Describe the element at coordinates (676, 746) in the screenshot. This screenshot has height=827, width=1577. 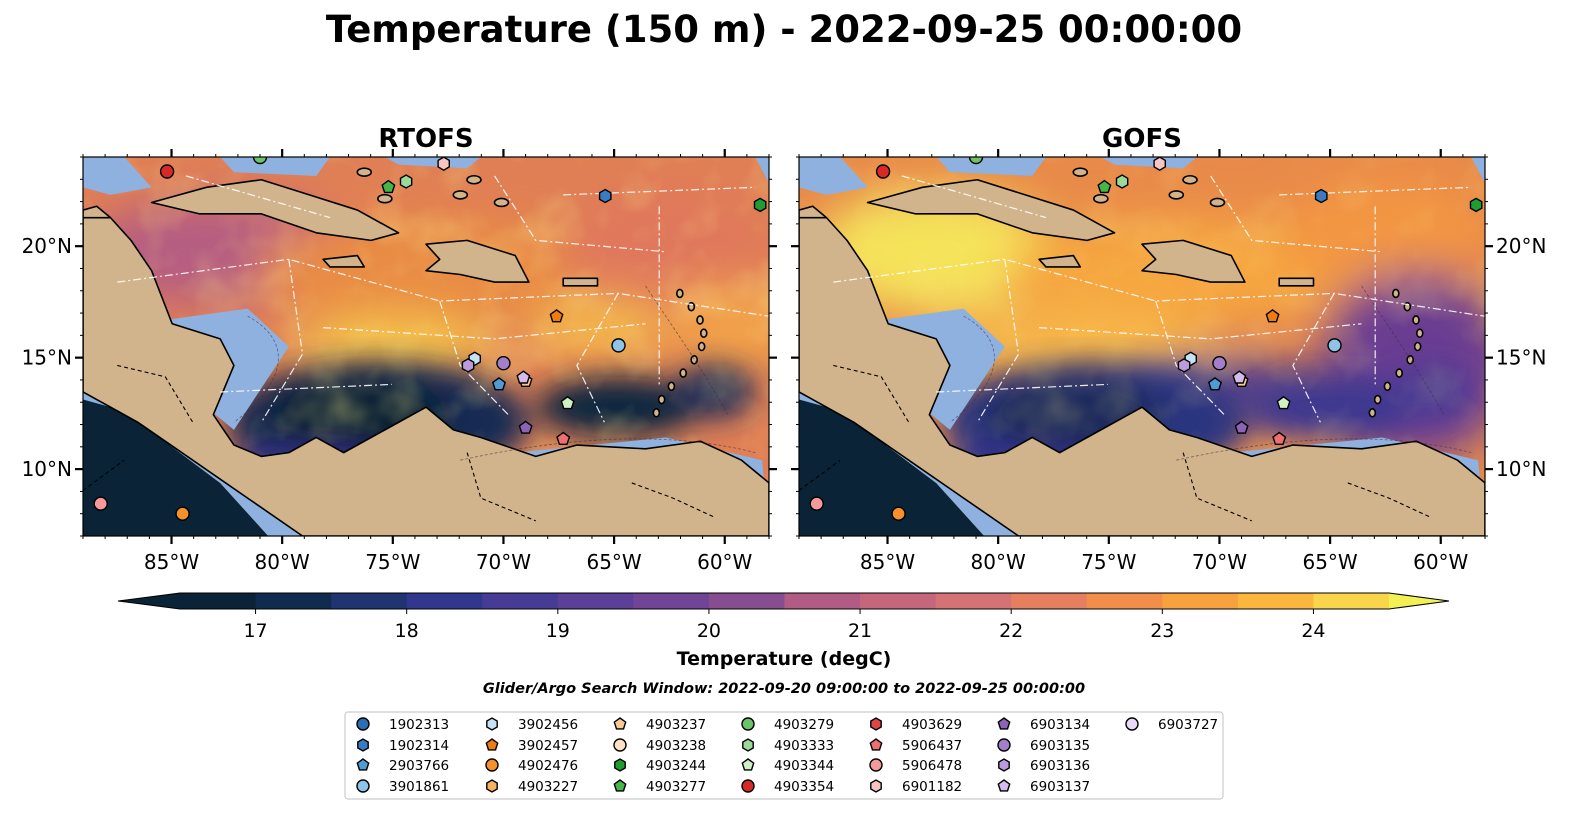
I see `legend-label: 4903238` at that location.